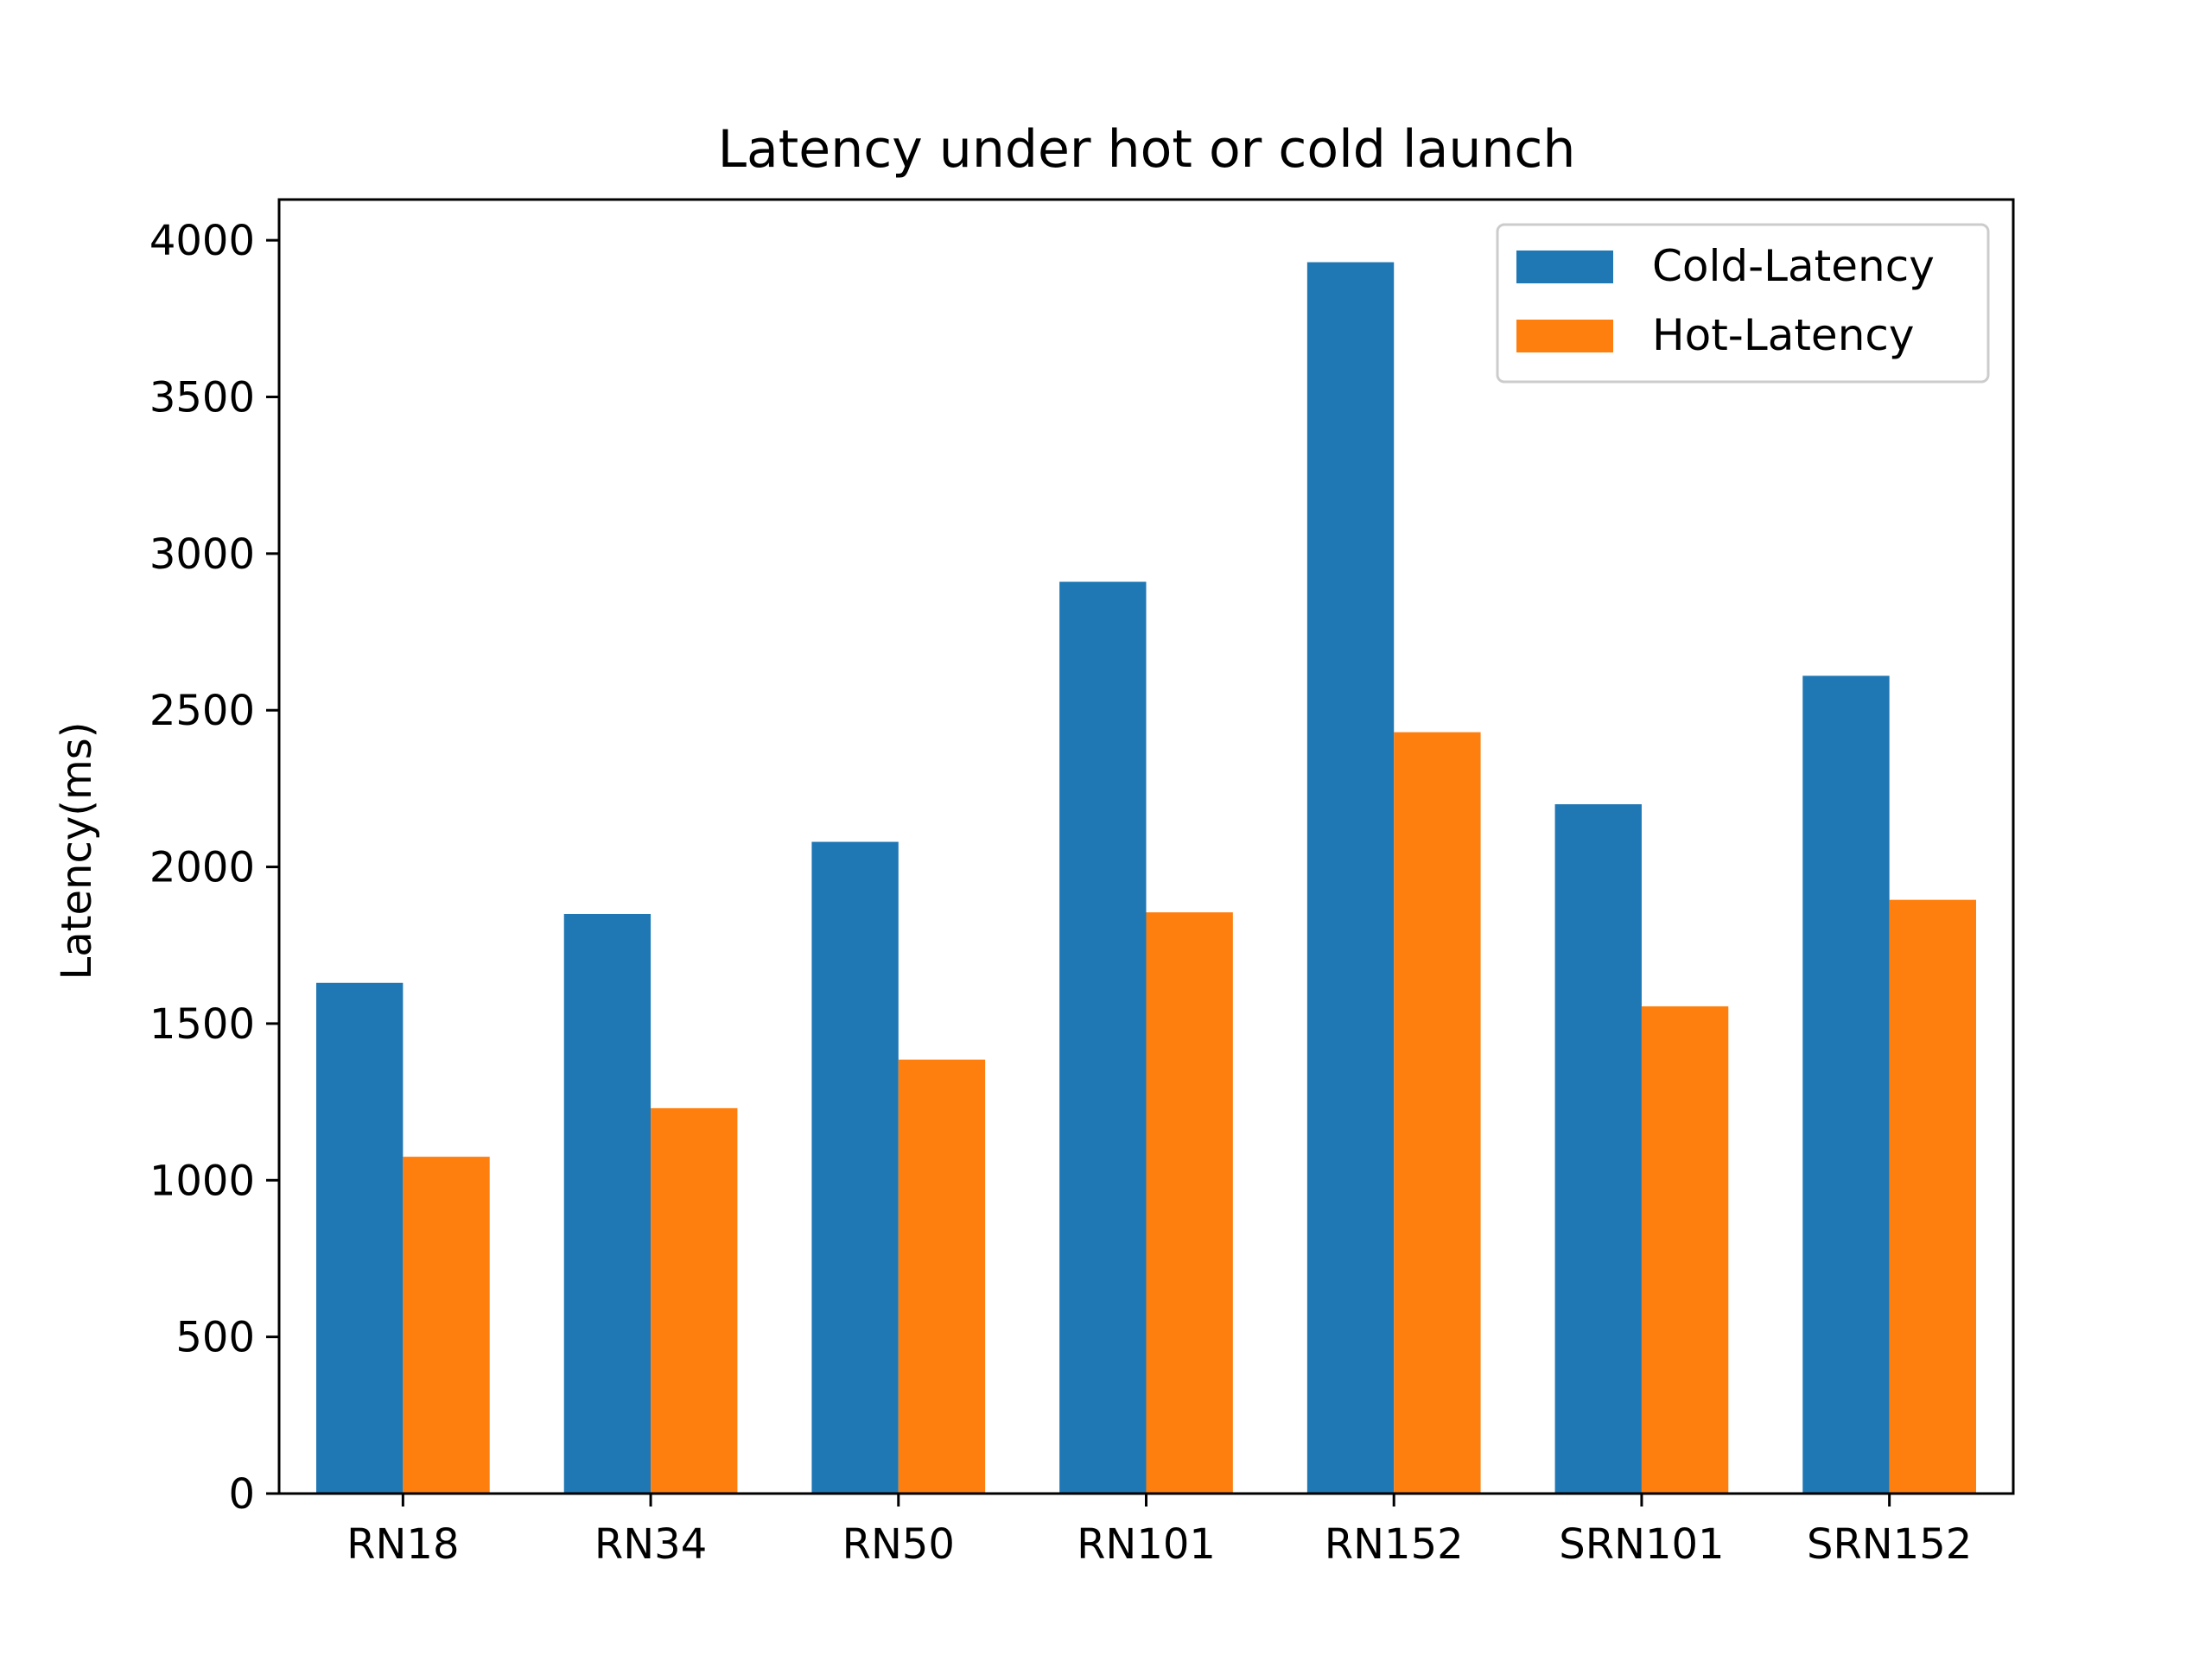 Image resolution: width=2212 pixels, height=1662 pixels. I want to click on y-tick-label: 1000, so click(202, 1181).